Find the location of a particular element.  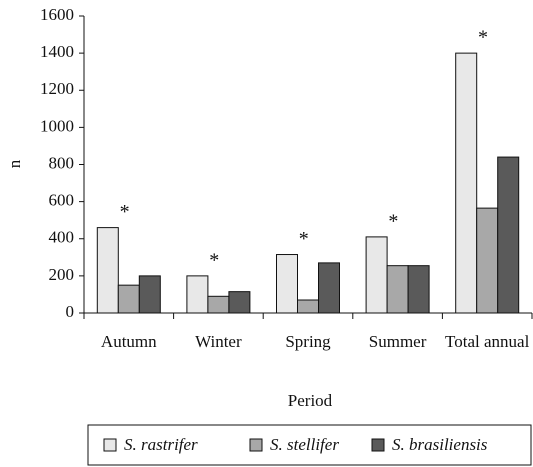

y-tick-label: 1400 is located at coordinates (57, 51).